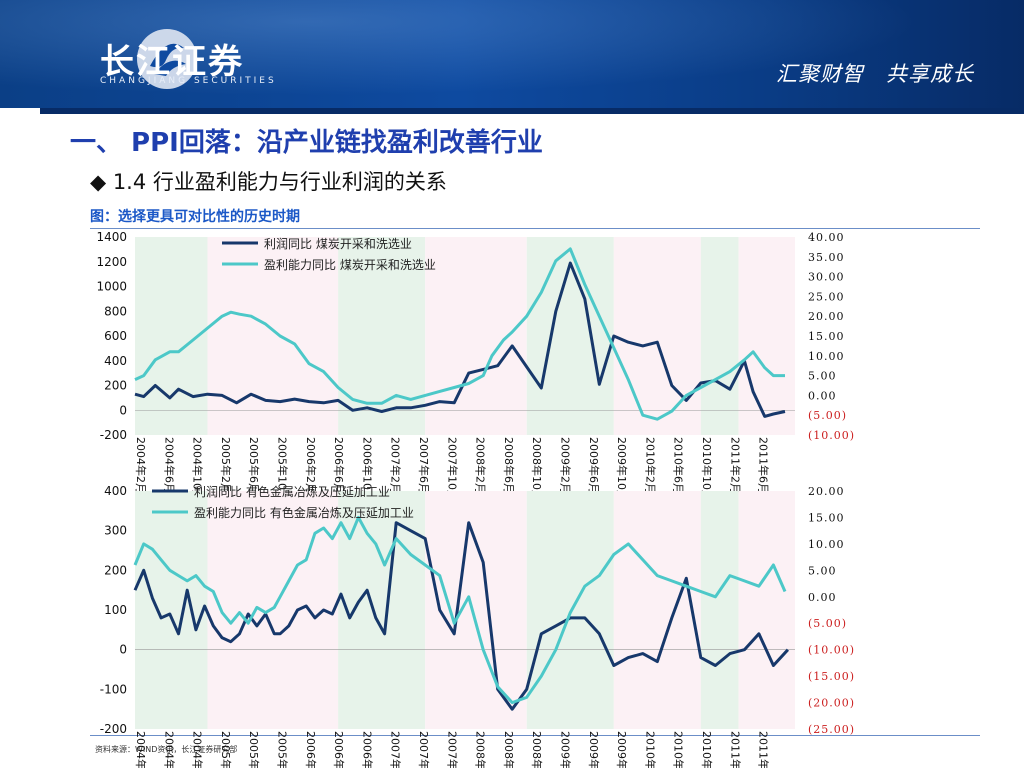 This screenshot has height=768, width=1024. Describe the element at coordinates (764, 465) in the screenshot. I see `chart1-category-label: 2011年6月` at that location.